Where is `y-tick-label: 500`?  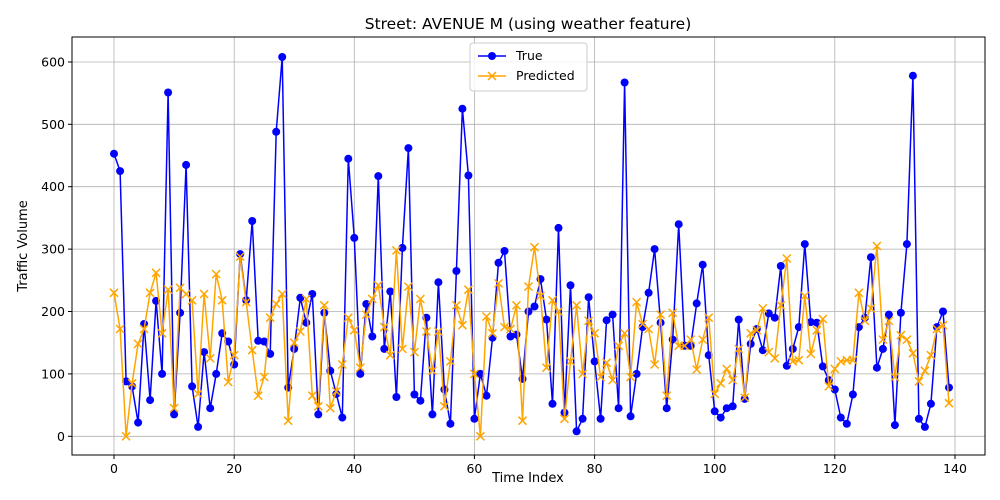
y-tick-label: 500 is located at coordinates (53, 124).